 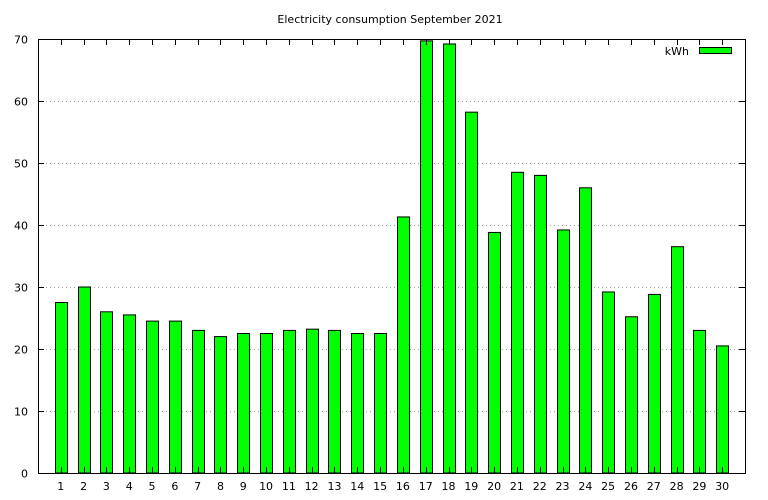 What do you see at coordinates (585, 486) in the screenshot?
I see `x-tick-label-24: 24` at bounding box center [585, 486].